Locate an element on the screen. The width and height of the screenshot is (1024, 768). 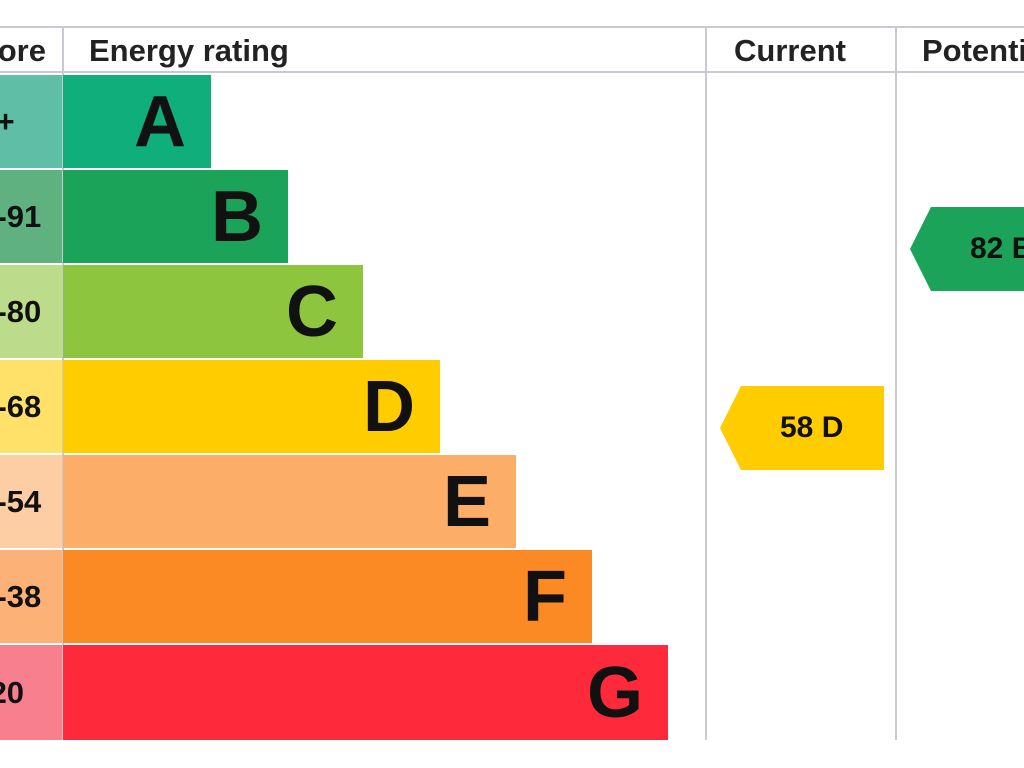
current-header: Current is located at coordinates (790, 50).